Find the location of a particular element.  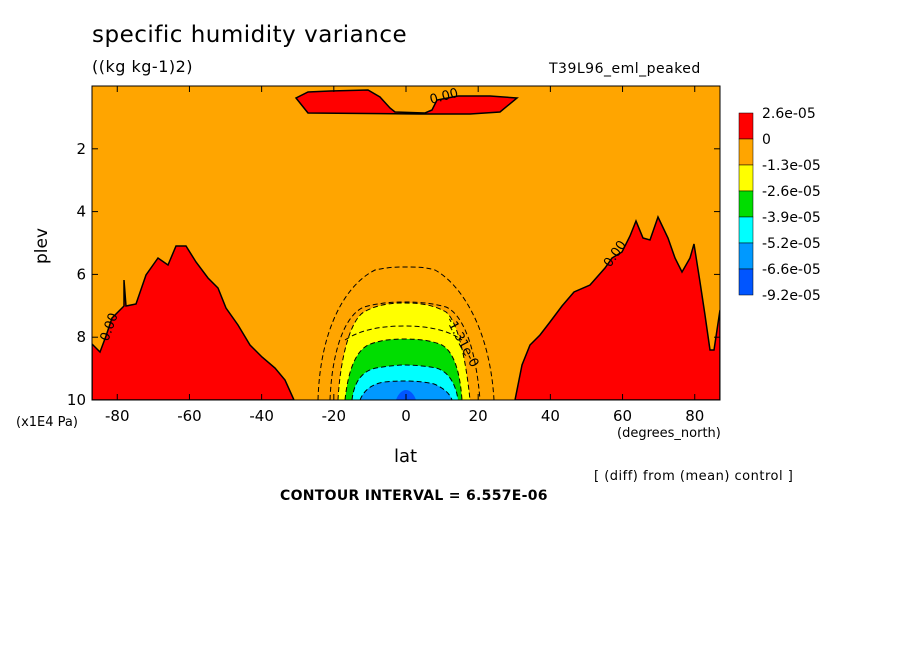

contour-line-outer is located at coordinates (406, 333).